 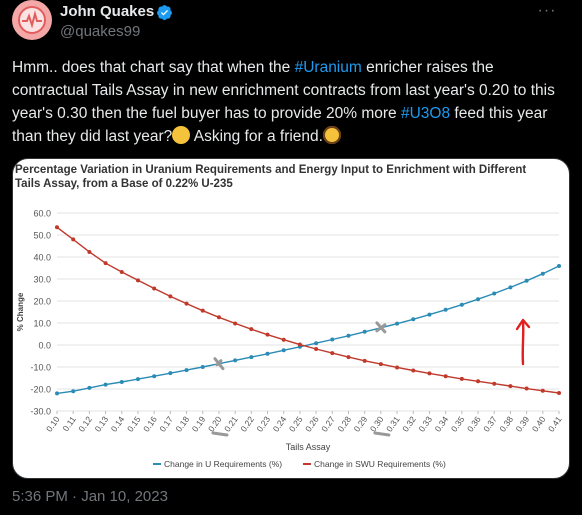 What do you see at coordinates (296, 424) in the screenshot?
I see `x-tick-label: 0.25` at bounding box center [296, 424].